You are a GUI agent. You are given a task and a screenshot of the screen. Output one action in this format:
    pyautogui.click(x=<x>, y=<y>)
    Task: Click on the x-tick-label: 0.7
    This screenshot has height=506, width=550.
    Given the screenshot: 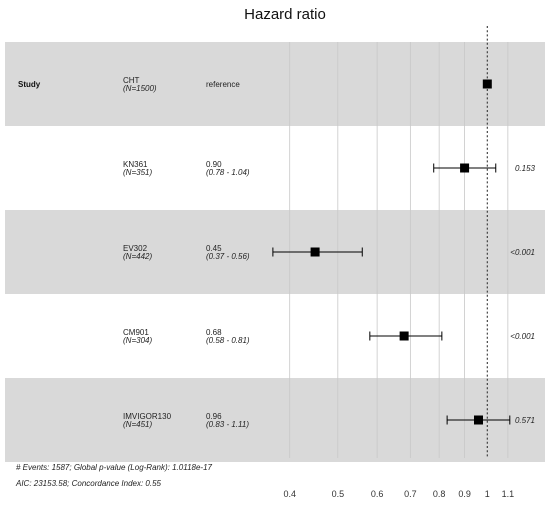 What is the action you would take?
    pyautogui.click(x=410, y=494)
    